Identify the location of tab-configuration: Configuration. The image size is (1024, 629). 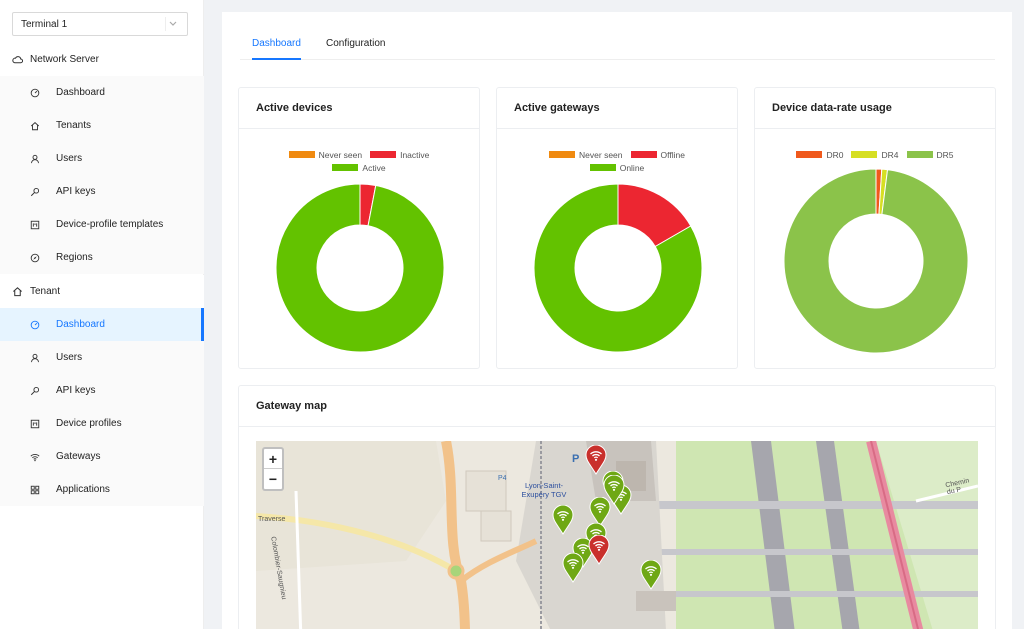
(356, 43).